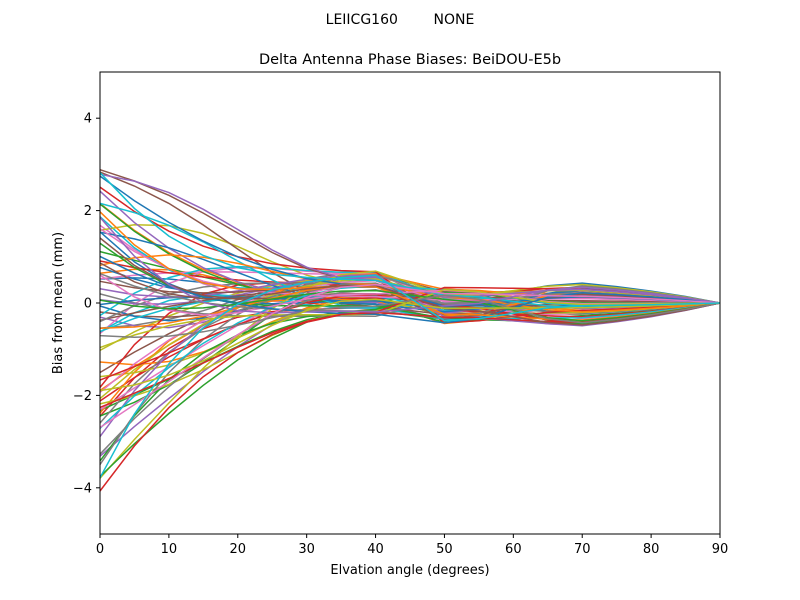 This screenshot has width=800, height=600. Describe the element at coordinates (238, 549) in the screenshot. I see `x-tick-label: 20` at that location.